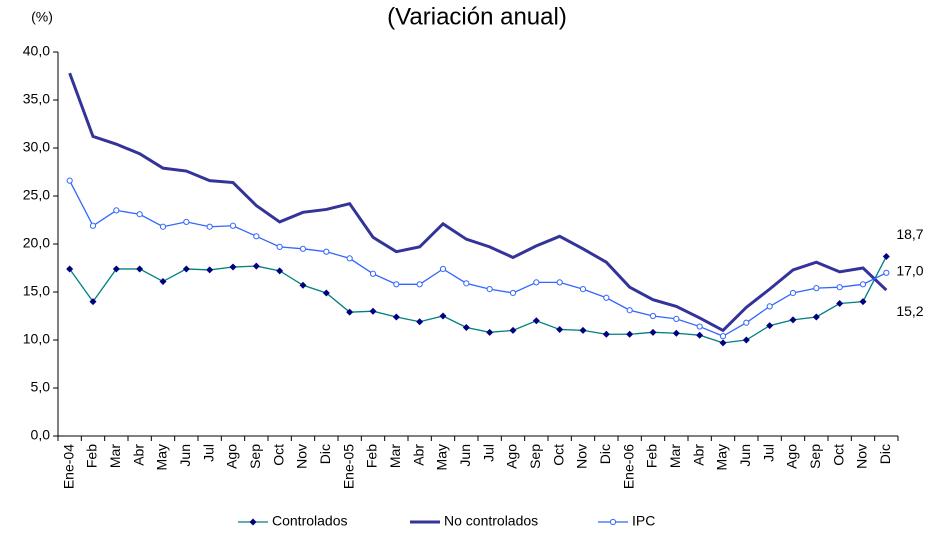 The height and width of the screenshot is (537, 930). What do you see at coordinates (792, 456) in the screenshot?
I see `x-tick-label: Ago` at bounding box center [792, 456].